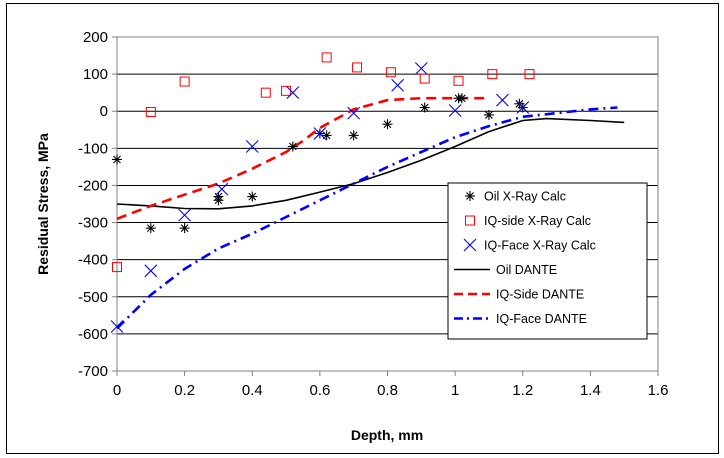 The height and width of the screenshot is (458, 724). I want to click on x-tick-label: 1.2, so click(522, 390).